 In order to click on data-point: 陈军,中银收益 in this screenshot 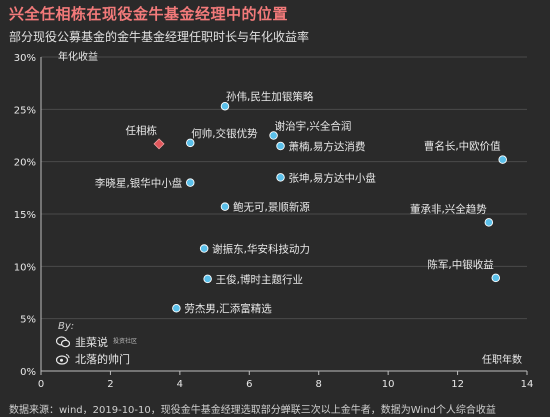, I will do `click(464, 270)`.